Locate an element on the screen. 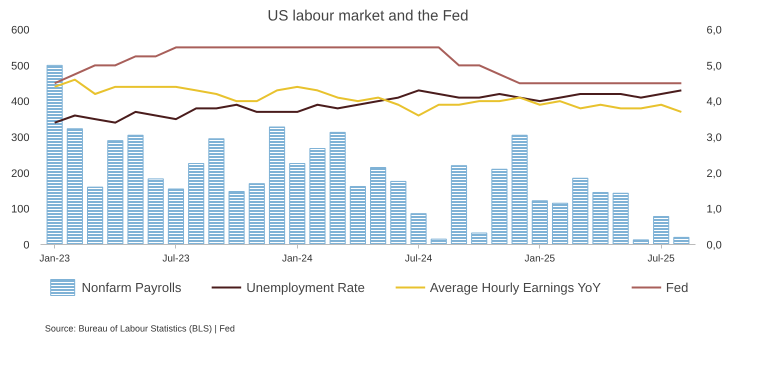 Image resolution: width=775 pixels, height=380 pixels. legend-label: Unemployment Rate is located at coordinates (305, 287).